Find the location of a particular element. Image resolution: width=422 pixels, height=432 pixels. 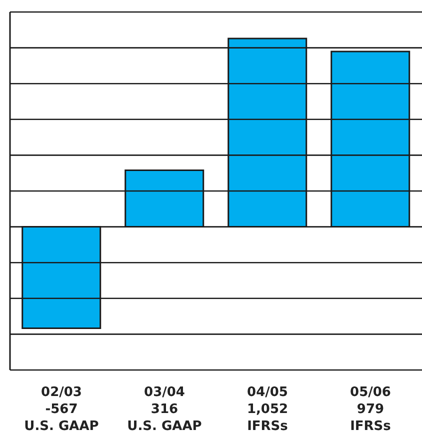

x-tick-label: 02/03 is located at coordinates (61, 392).